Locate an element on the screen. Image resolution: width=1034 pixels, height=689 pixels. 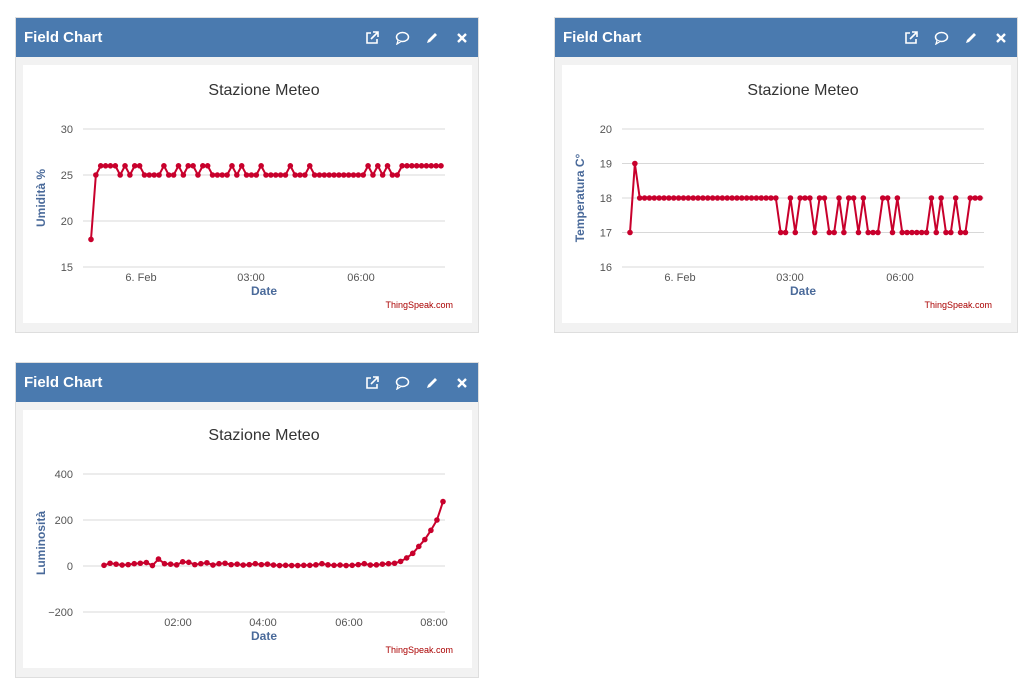
thingspeak-credit: ThingSpeak.com is located at coordinates (419, 305).